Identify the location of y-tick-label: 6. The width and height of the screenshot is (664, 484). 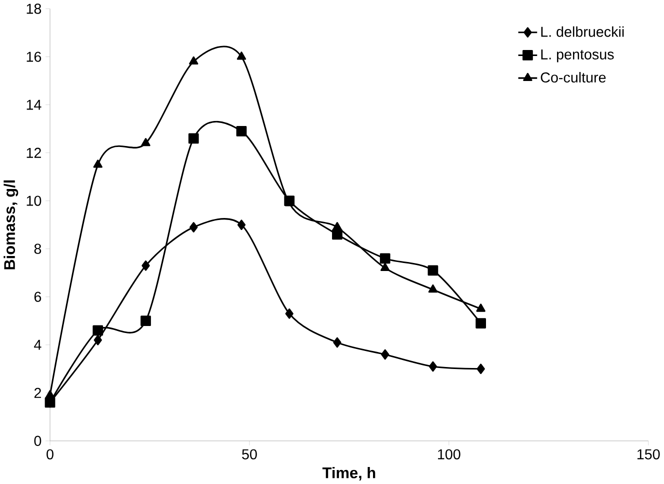
(38, 297).